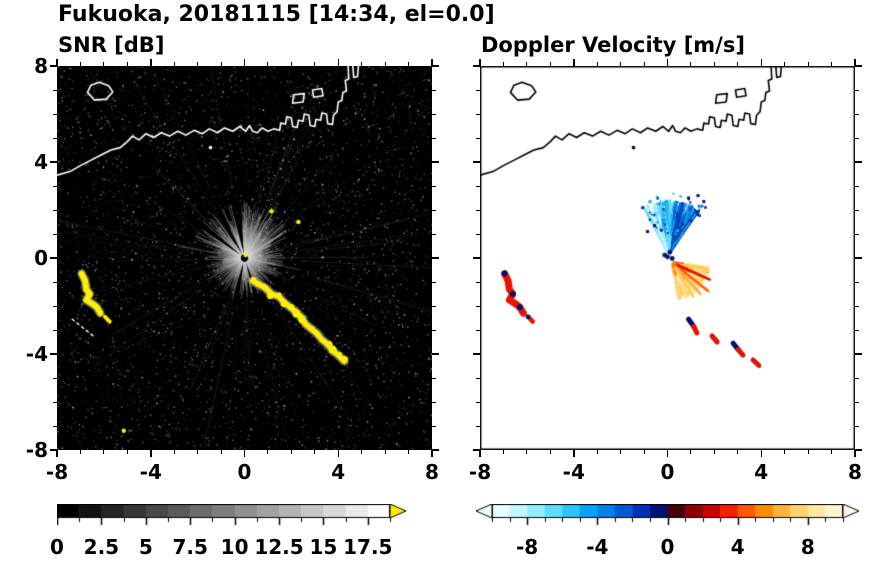 The image size is (870, 570). Describe the element at coordinates (57, 547) in the screenshot. I see `snr-colorbar-label: 0` at that location.